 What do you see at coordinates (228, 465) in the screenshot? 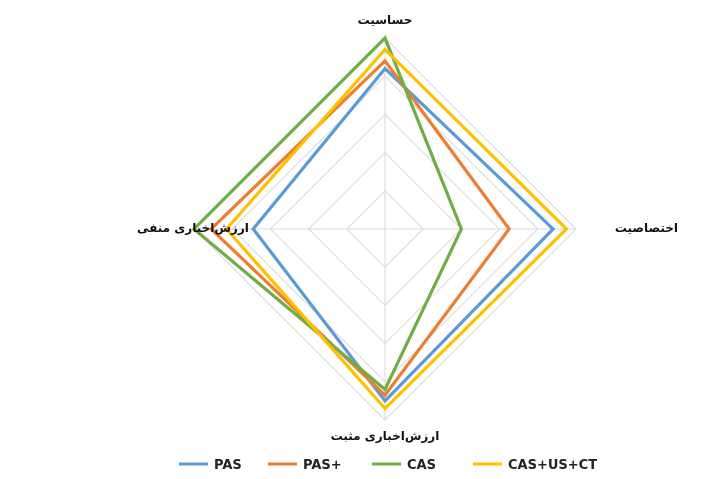
I see `legend-label: PAS` at bounding box center [228, 465].